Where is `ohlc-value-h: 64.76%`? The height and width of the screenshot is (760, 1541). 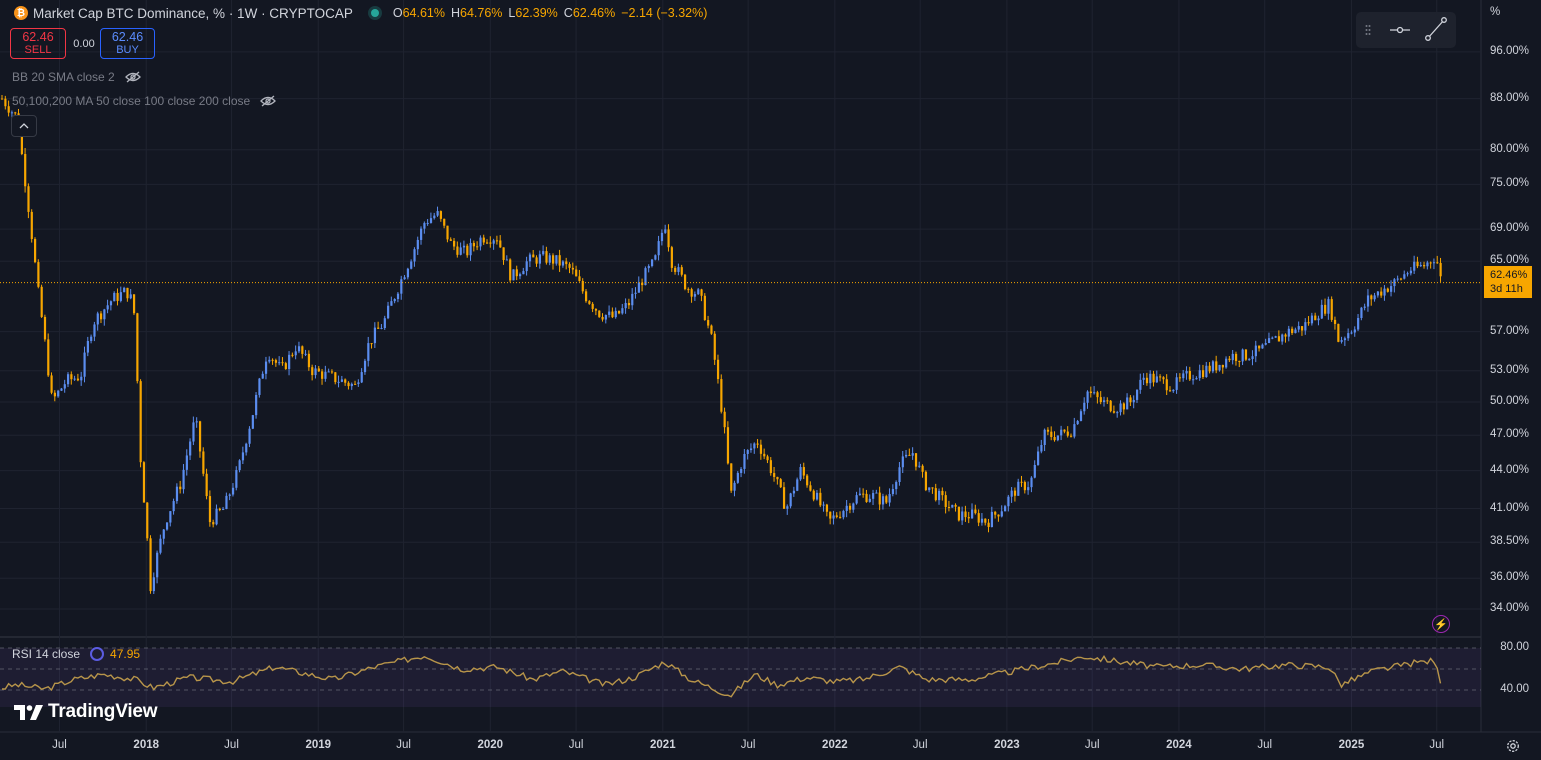
ohlc-value-h: 64.76% is located at coordinates (481, 13).